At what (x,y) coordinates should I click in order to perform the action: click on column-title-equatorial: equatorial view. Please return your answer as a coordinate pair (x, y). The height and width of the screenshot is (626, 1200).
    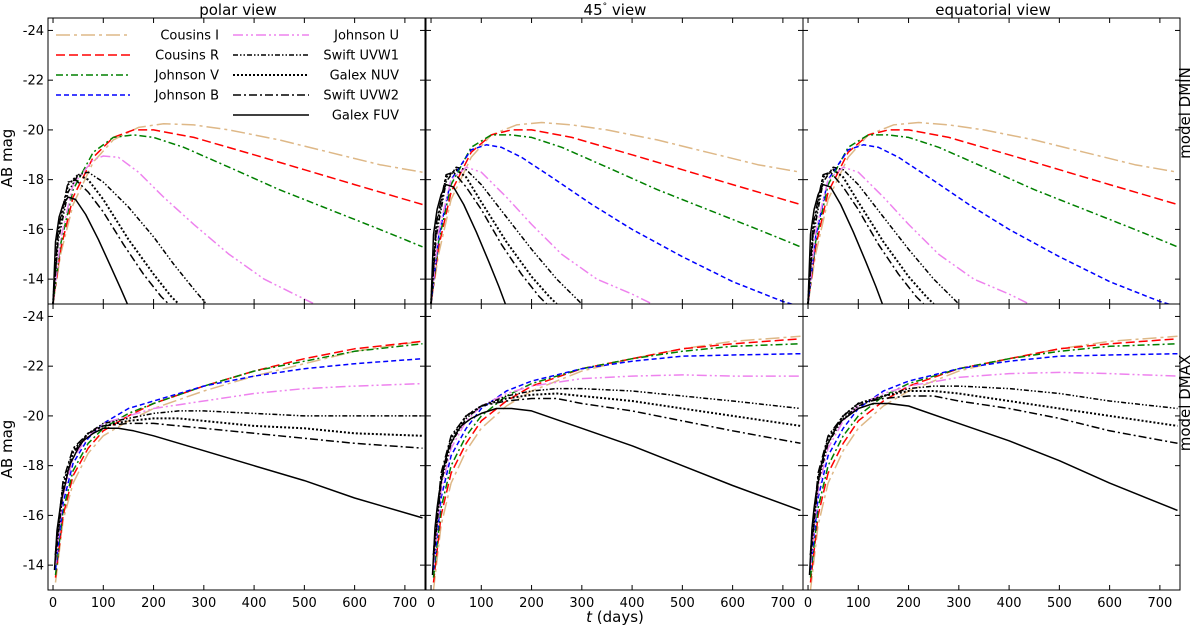
    Looking at the image, I should click on (993, 10).